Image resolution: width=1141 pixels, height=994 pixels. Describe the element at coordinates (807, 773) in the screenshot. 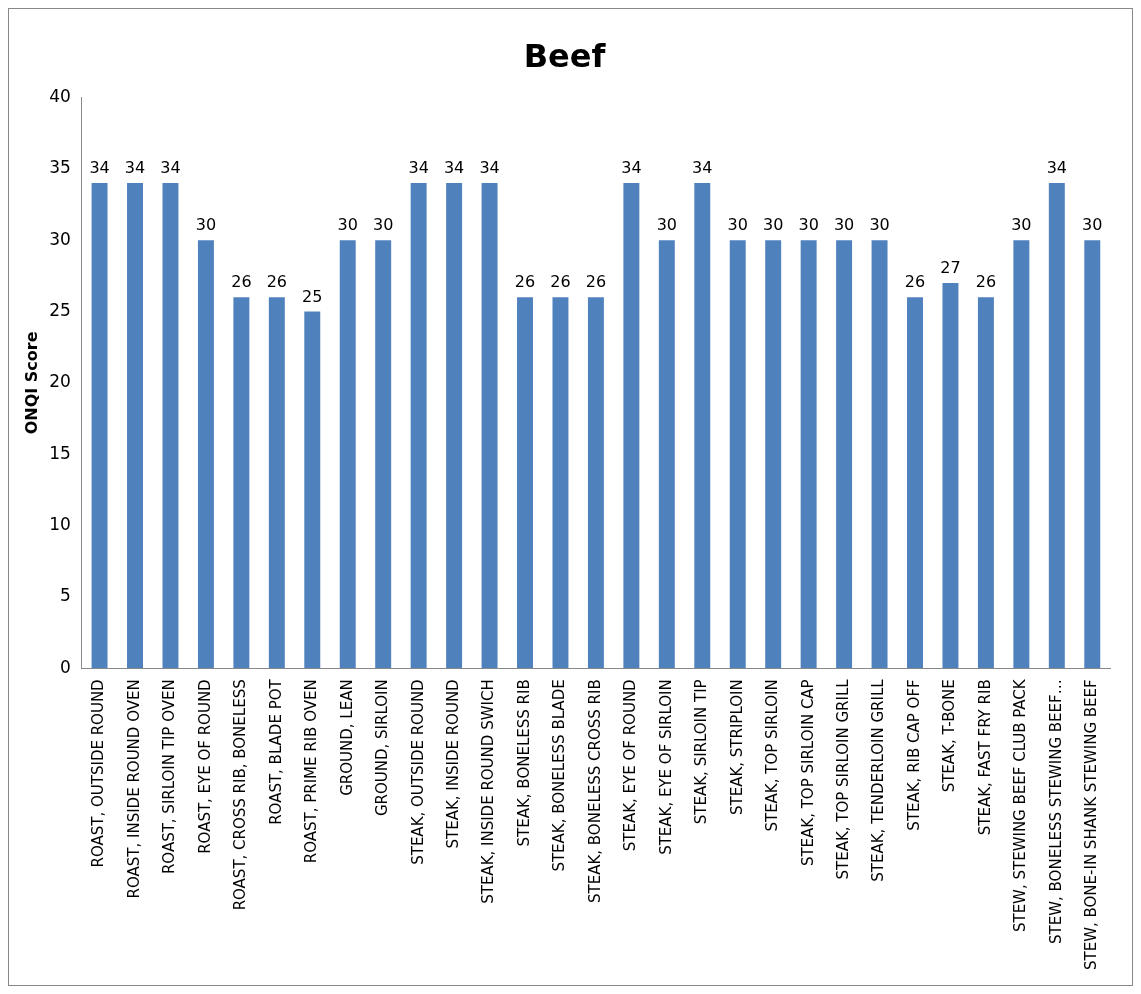

I see `x-tick-label: STEAK, TOP SIRLOIN CAP` at that location.